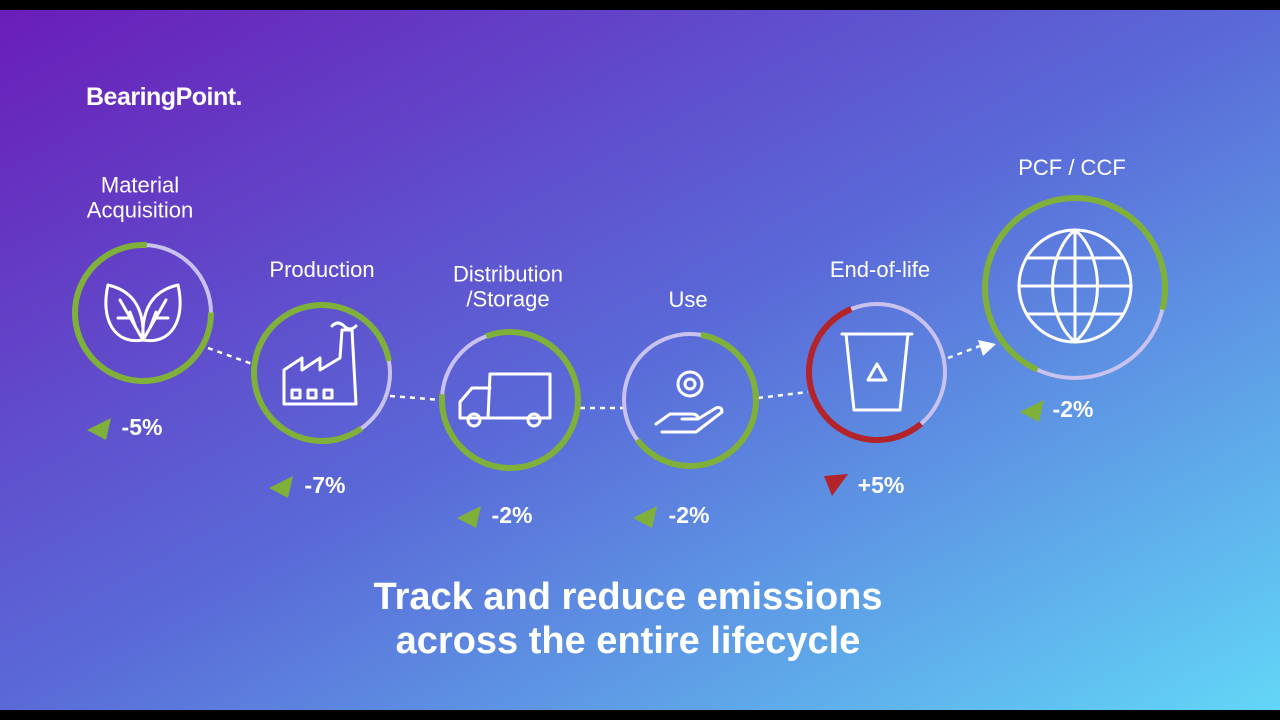  I want to click on stage-label: PCF / CCF, so click(1072, 167).